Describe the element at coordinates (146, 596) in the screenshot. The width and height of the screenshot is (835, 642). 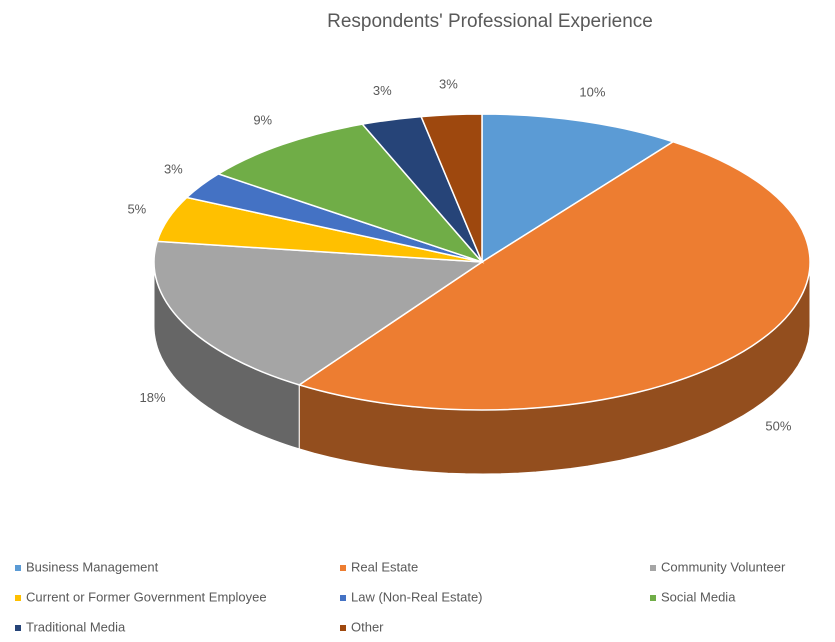
I see `legend-label: Current or Former Government Employee` at that location.